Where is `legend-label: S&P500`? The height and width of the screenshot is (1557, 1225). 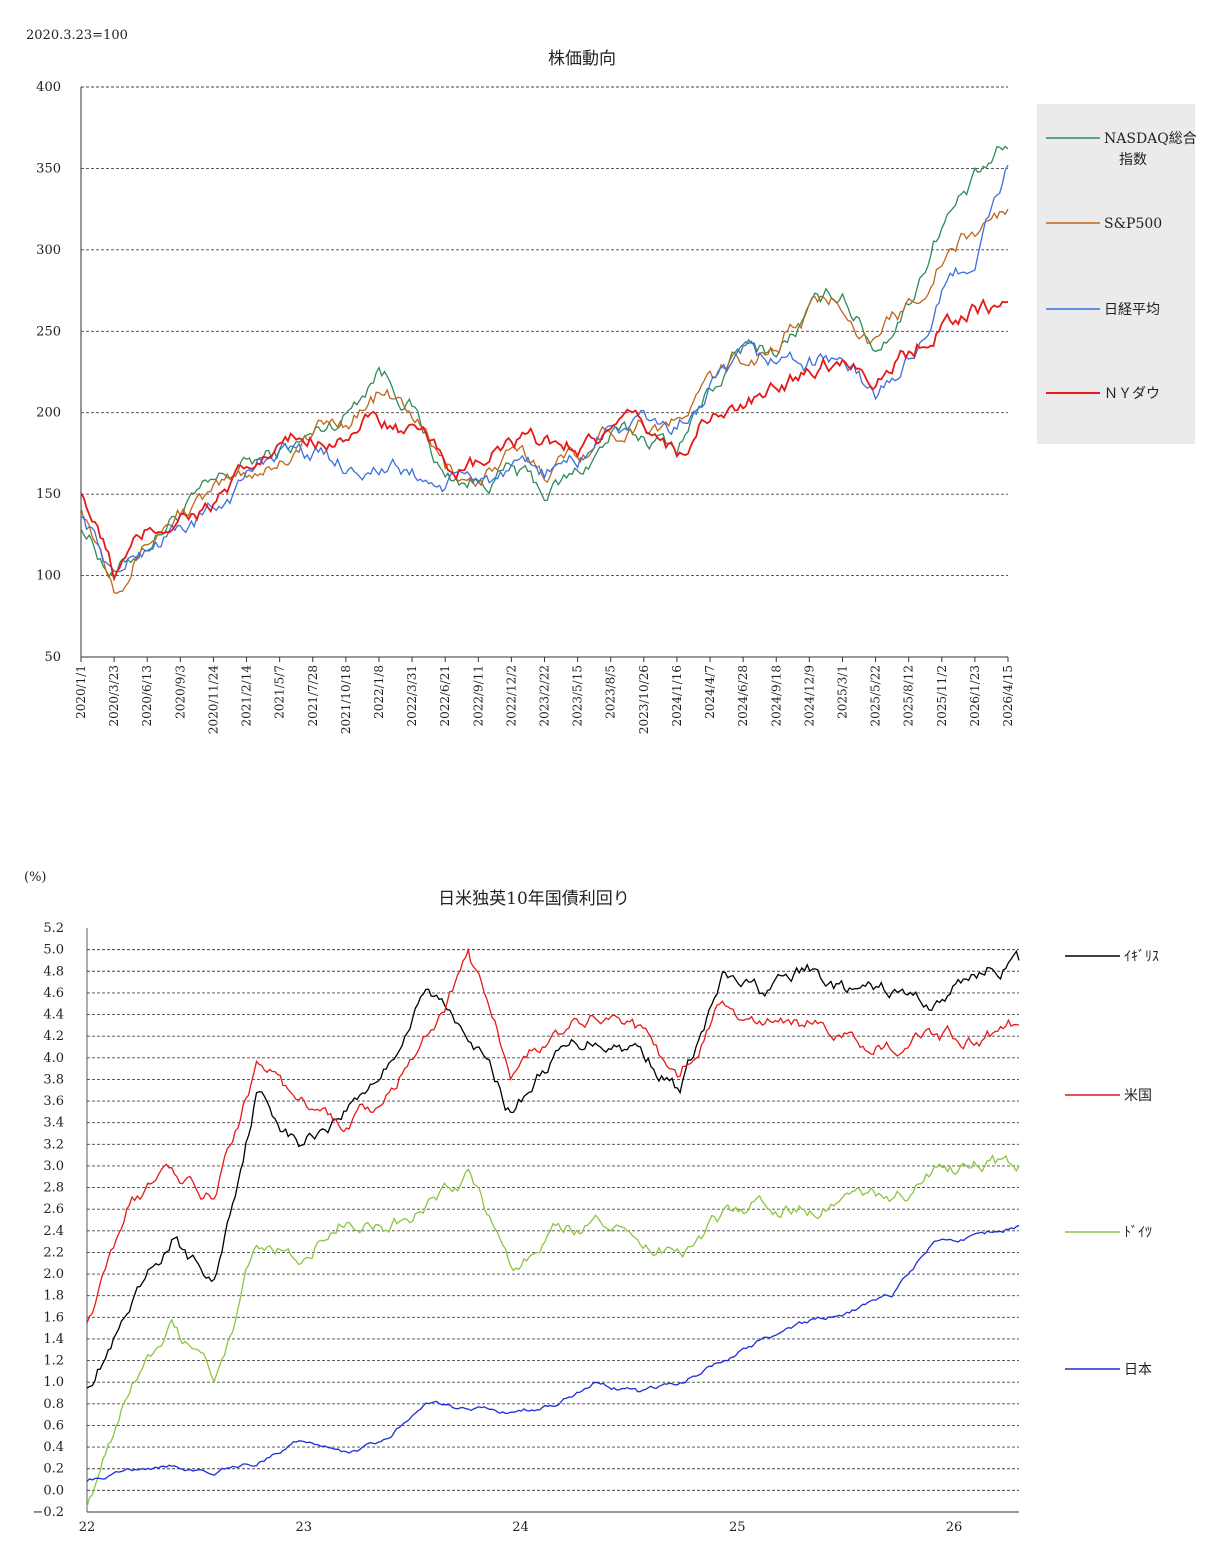 legend-label: S&P500 is located at coordinates (1133, 224).